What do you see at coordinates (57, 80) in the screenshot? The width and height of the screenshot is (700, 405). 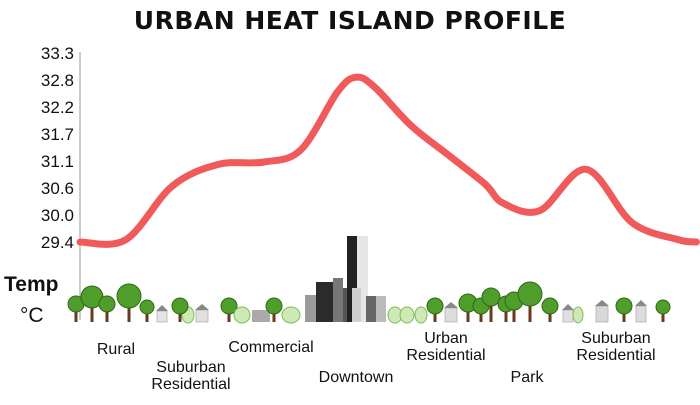 I see `y-tick-label: 32.8` at bounding box center [57, 80].